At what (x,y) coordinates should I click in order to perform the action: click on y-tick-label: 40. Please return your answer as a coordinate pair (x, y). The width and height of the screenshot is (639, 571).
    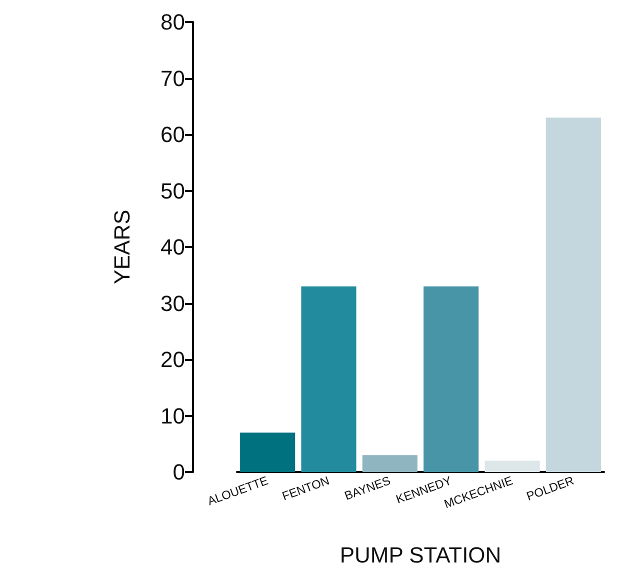
    Looking at the image, I should click on (172, 247).